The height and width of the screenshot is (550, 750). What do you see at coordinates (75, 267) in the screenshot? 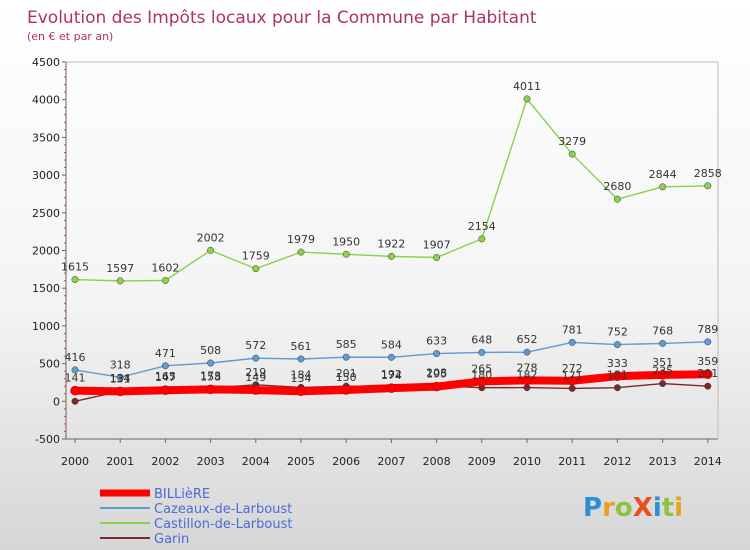
I see `data-label: 1615` at bounding box center [75, 267].